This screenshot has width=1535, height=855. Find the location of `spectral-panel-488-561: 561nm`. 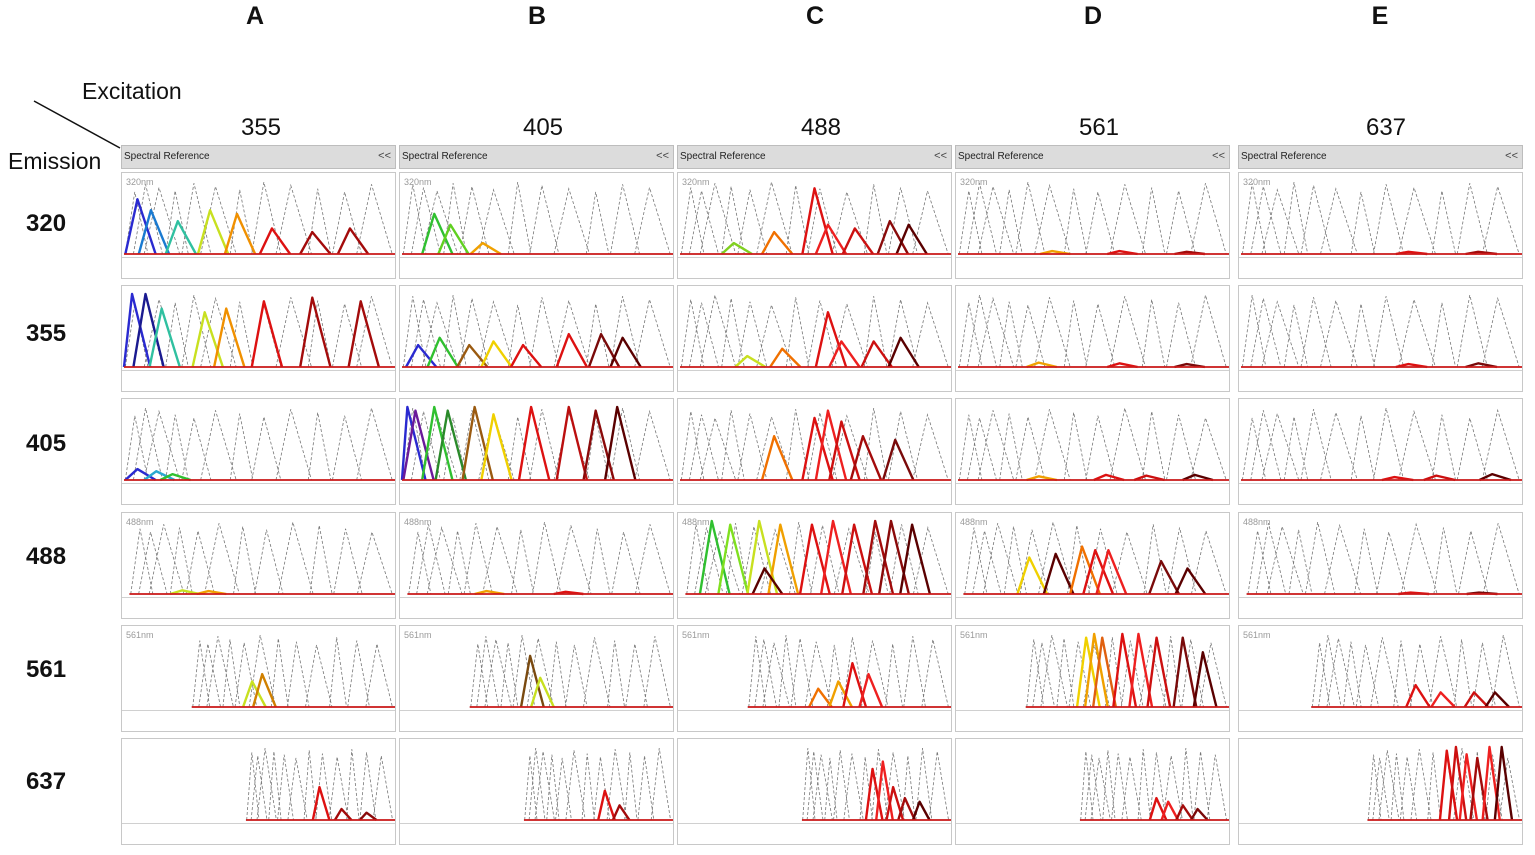

spectral-panel-488-561: 561nm is located at coordinates (814, 678).